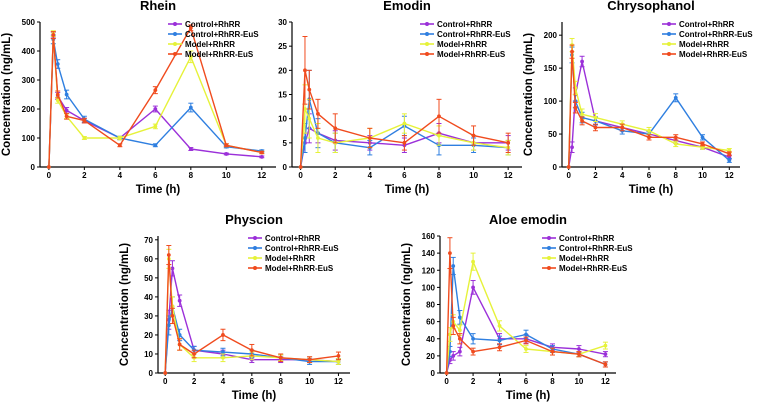  What do you see at coordinates (430, 356) in the screenshot?
I see `y-tick-label: 20` at bounding box center [430, 356].